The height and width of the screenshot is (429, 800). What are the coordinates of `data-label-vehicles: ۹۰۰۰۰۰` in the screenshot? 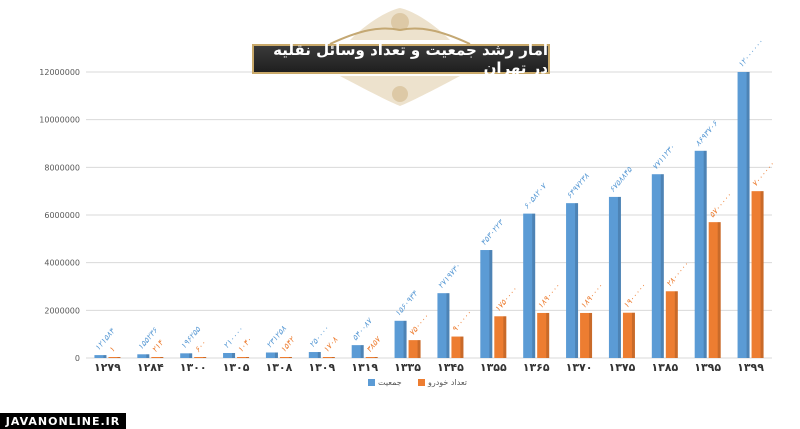 It's located at (461, 321).